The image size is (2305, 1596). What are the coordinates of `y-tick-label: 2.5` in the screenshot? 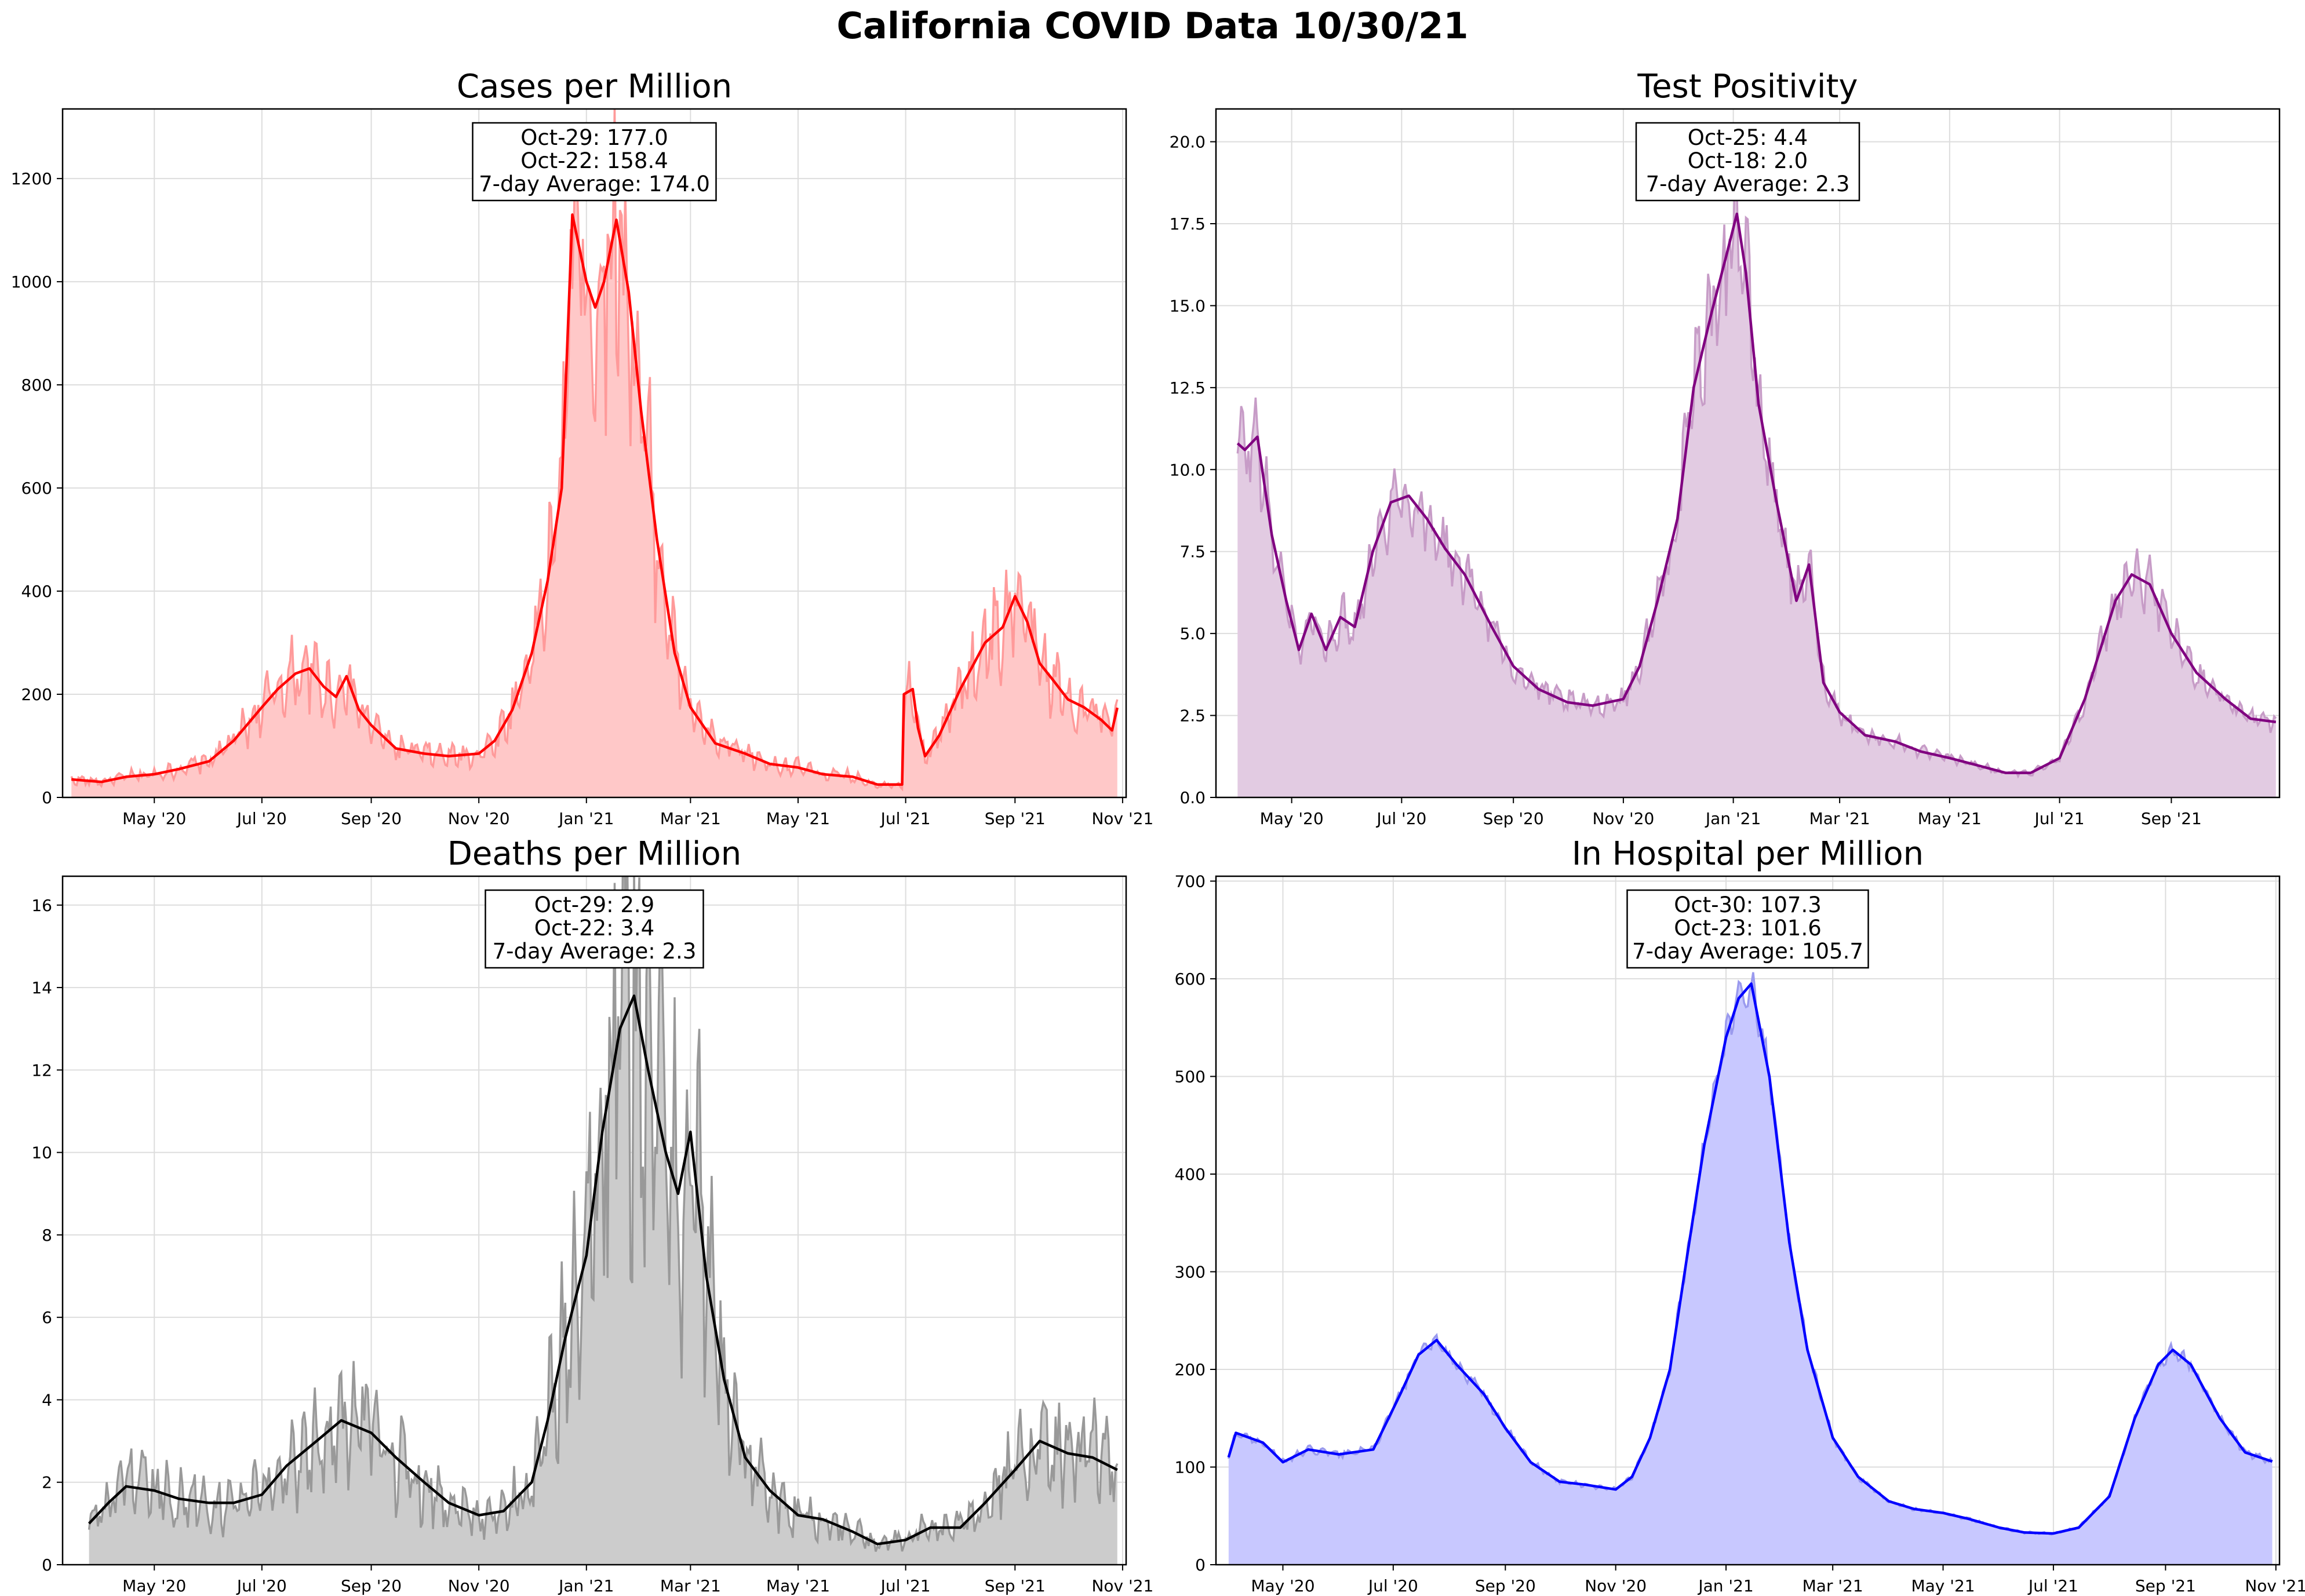 It's located at (1192, 716).